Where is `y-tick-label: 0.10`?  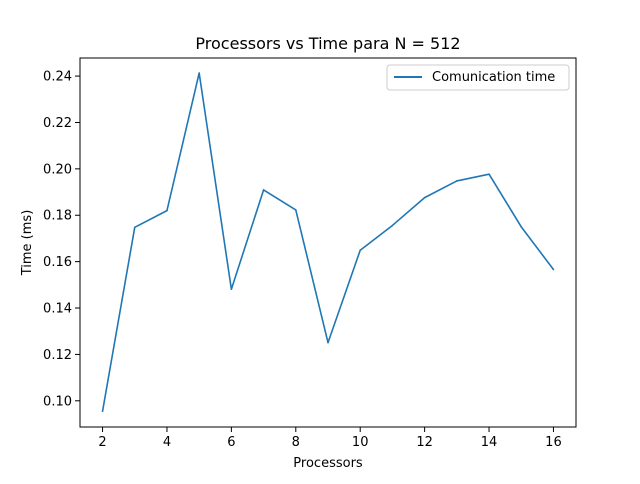
y-tick-label: 0.10 is located at coordinates (57, 401).